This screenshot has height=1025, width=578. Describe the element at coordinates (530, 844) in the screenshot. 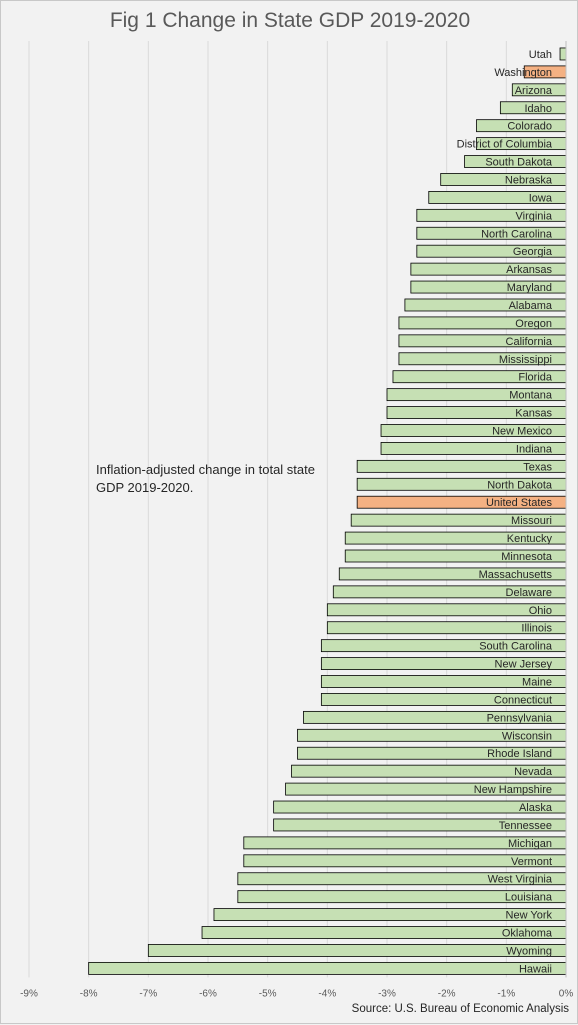

I see `category-label: Michigan` at that location.